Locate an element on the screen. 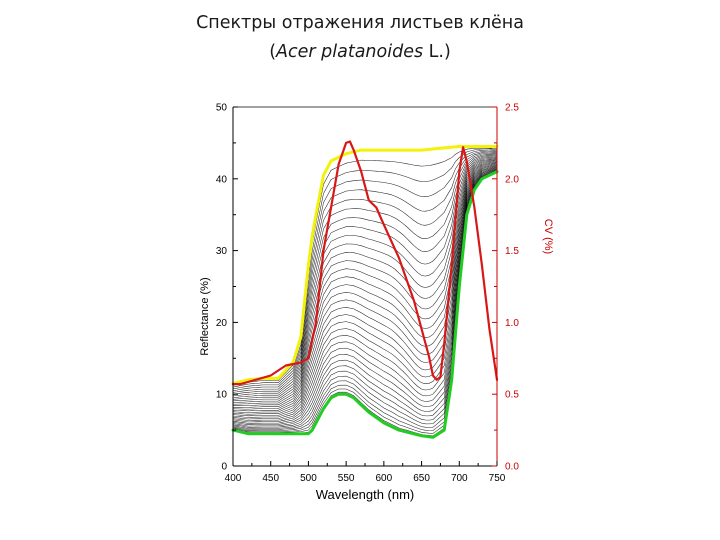 This screenshot has height=540, width=720. y2-tick-label: 1.0 is located at coordinates (512, 323).